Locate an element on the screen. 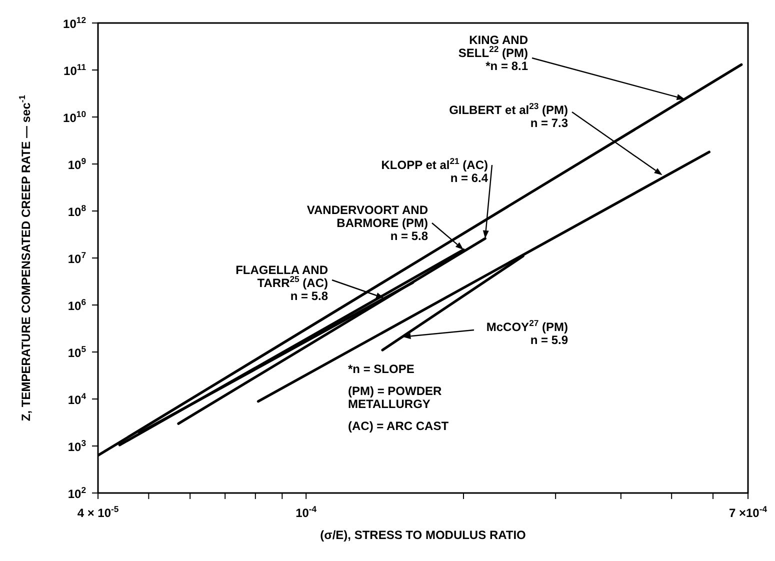 The width and height of the screenshot is (775, 561). y-tick-label: 10$^{4}$ is located at coordinates (77, 399).